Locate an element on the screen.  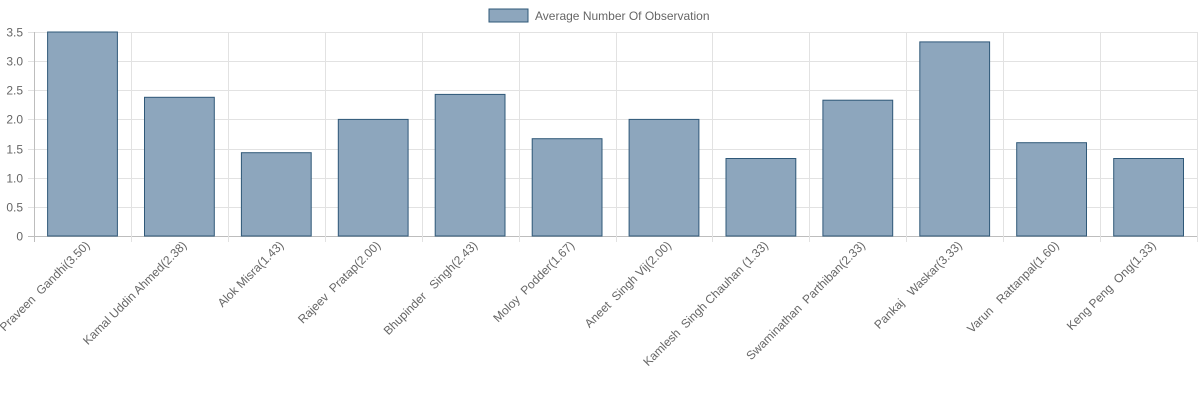
y-tick-label: 3.5 is located at coordinates (14, 33).